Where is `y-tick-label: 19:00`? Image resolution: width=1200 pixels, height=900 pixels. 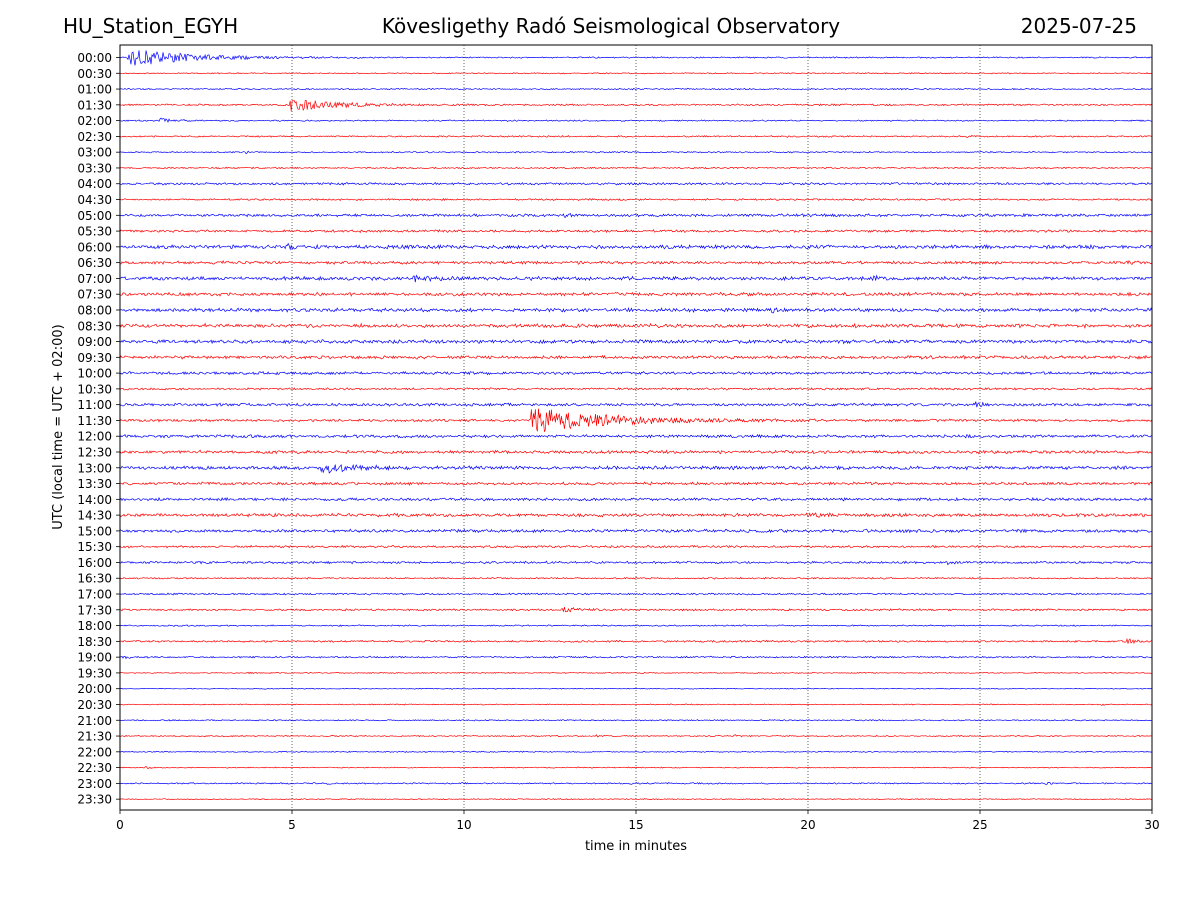
y-tick-label: 19:00 is located at coordinates (94, 658).